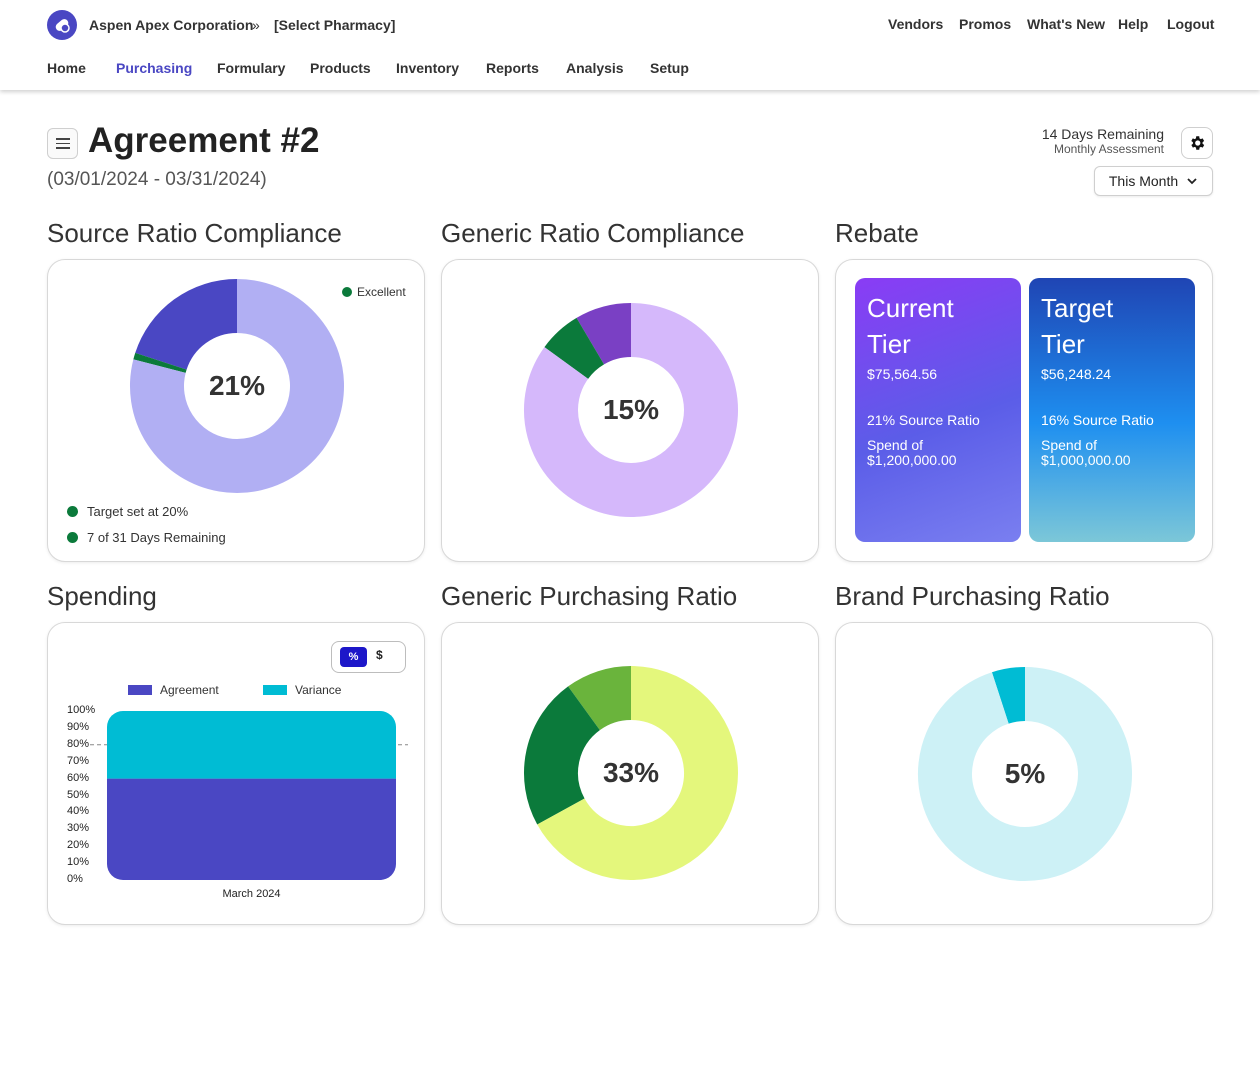 The height and width of the screenshot is (1092, 1260). What do you see at coordinates (669, 68) in the screenshot?
I see `tab-setup: Setup` at bounding box center [669, 68].